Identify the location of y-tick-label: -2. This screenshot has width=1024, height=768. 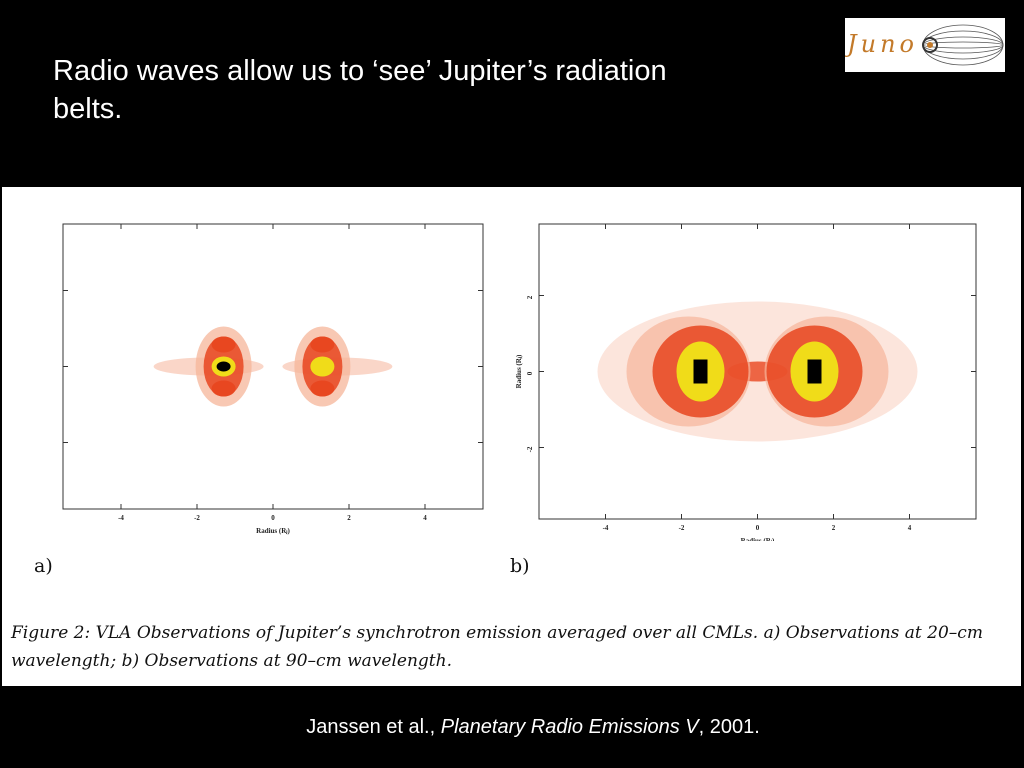
(530, 449).